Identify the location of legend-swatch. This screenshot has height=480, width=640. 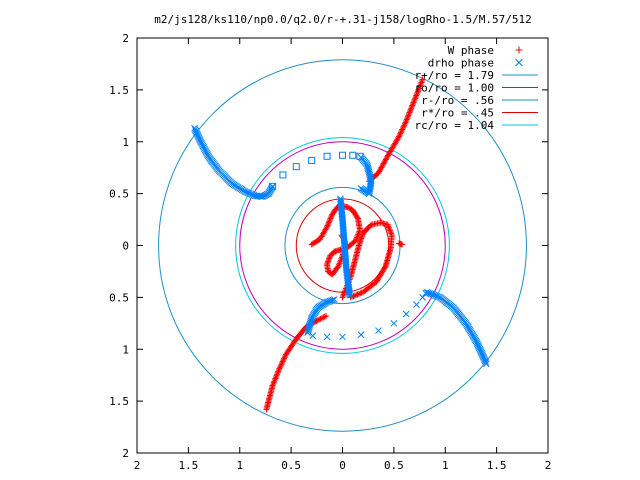
(519, 50).